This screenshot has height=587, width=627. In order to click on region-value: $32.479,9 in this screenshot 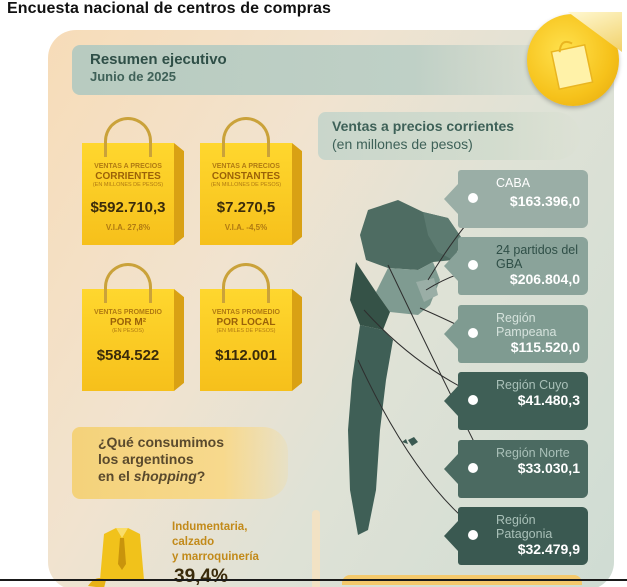, I will do `click(548, 549)`.